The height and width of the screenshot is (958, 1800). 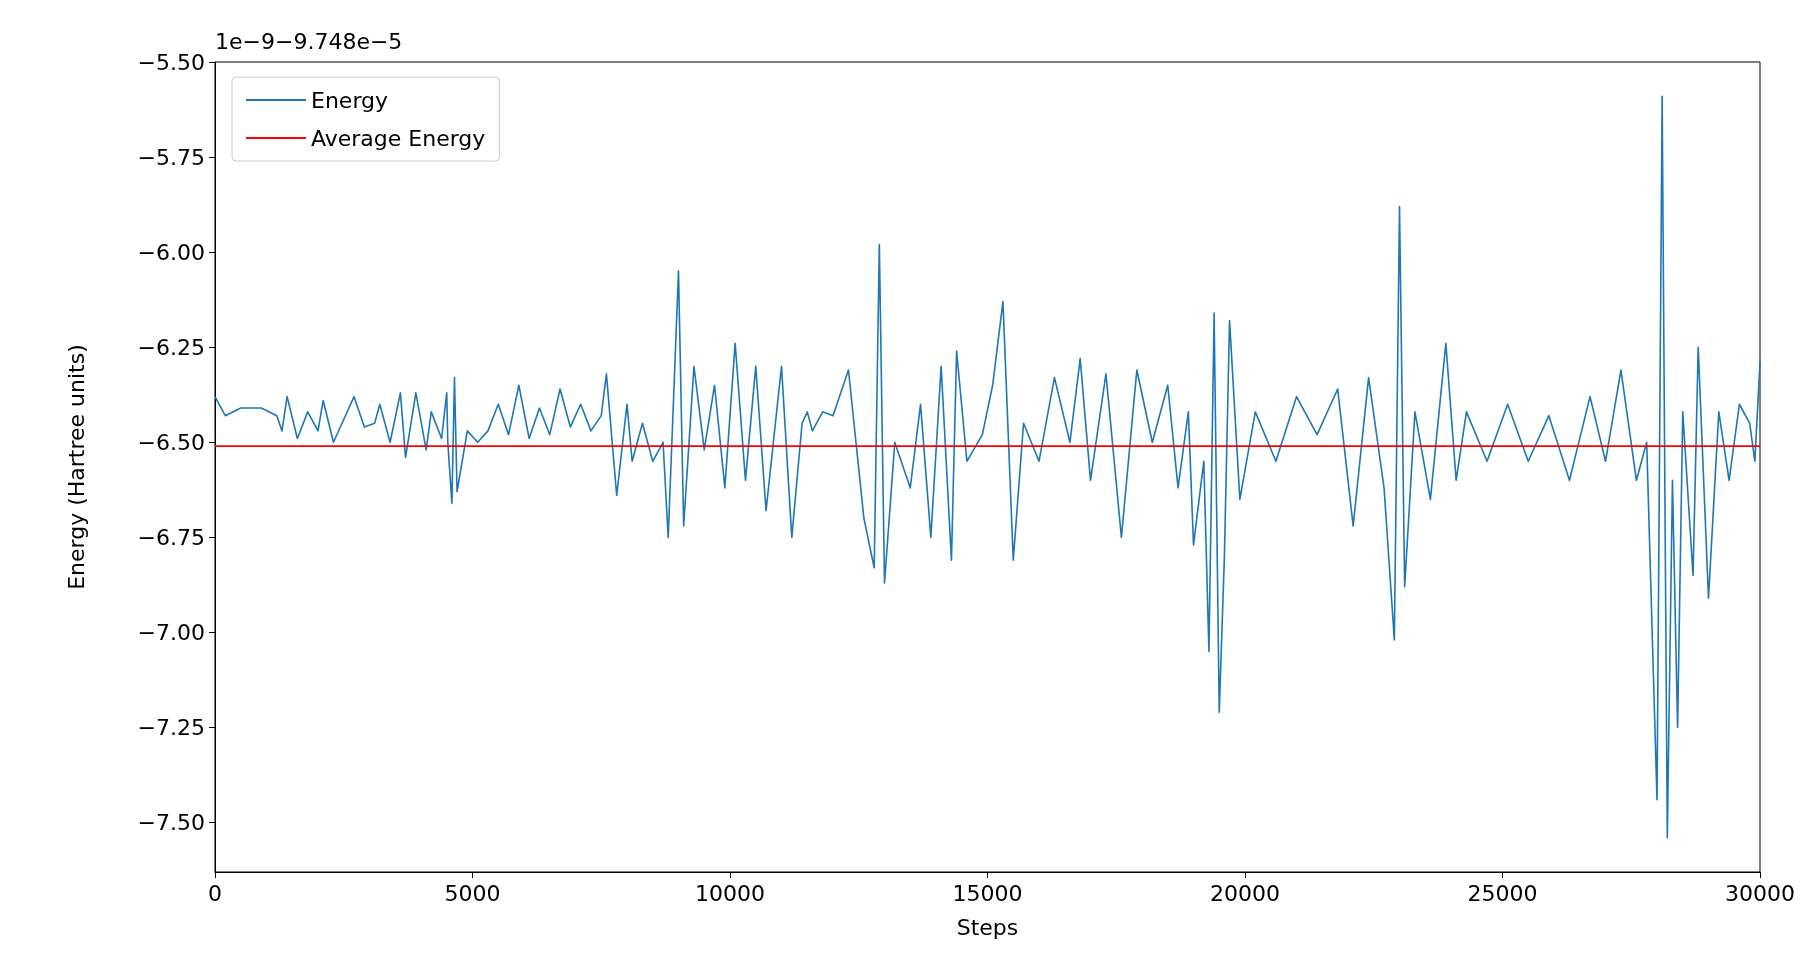 I want to click on x-tick-label: 30000, so click(x=1760, y=893).